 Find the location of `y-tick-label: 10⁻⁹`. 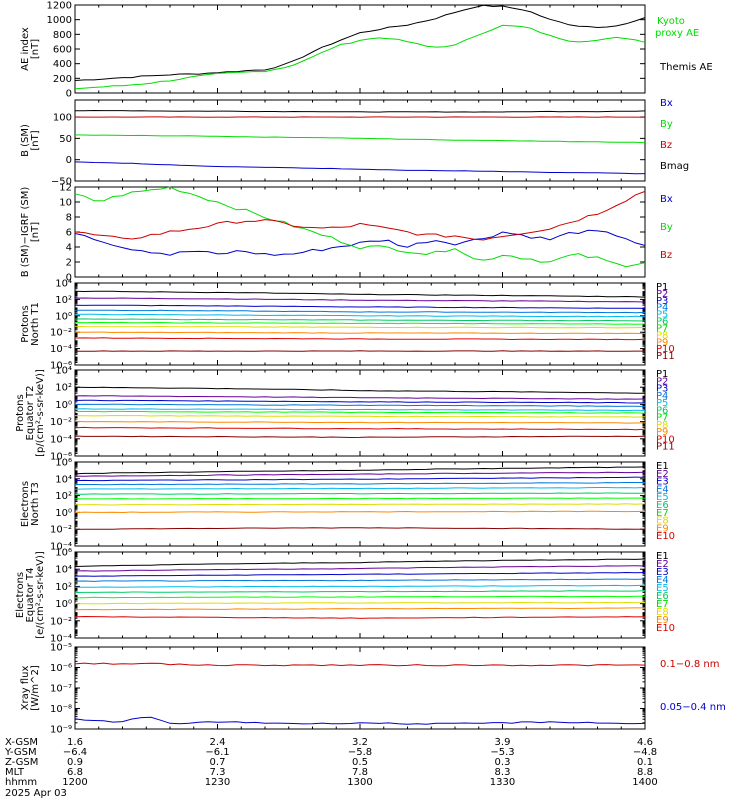

y-tick-label: 10⁻⁹ is located at coordinates (61, 730).